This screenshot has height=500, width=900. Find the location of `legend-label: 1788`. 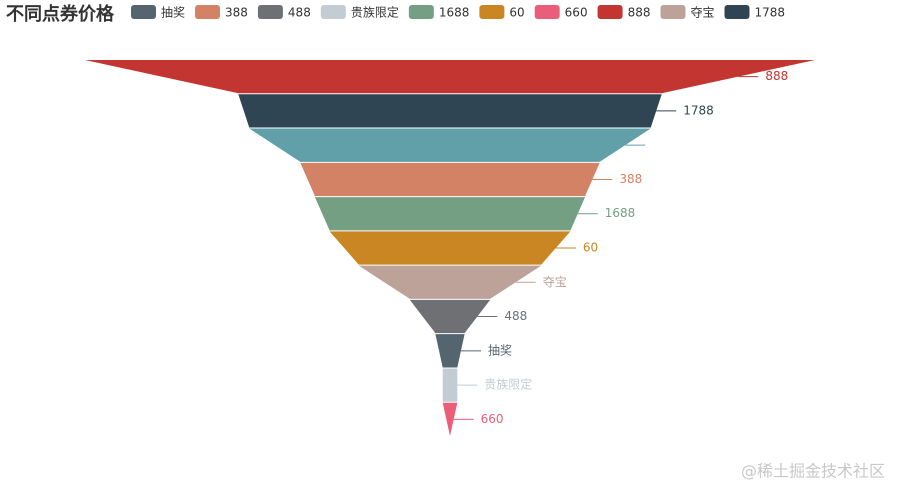

legend-label: 1788 is located at coordinates (770, 13).